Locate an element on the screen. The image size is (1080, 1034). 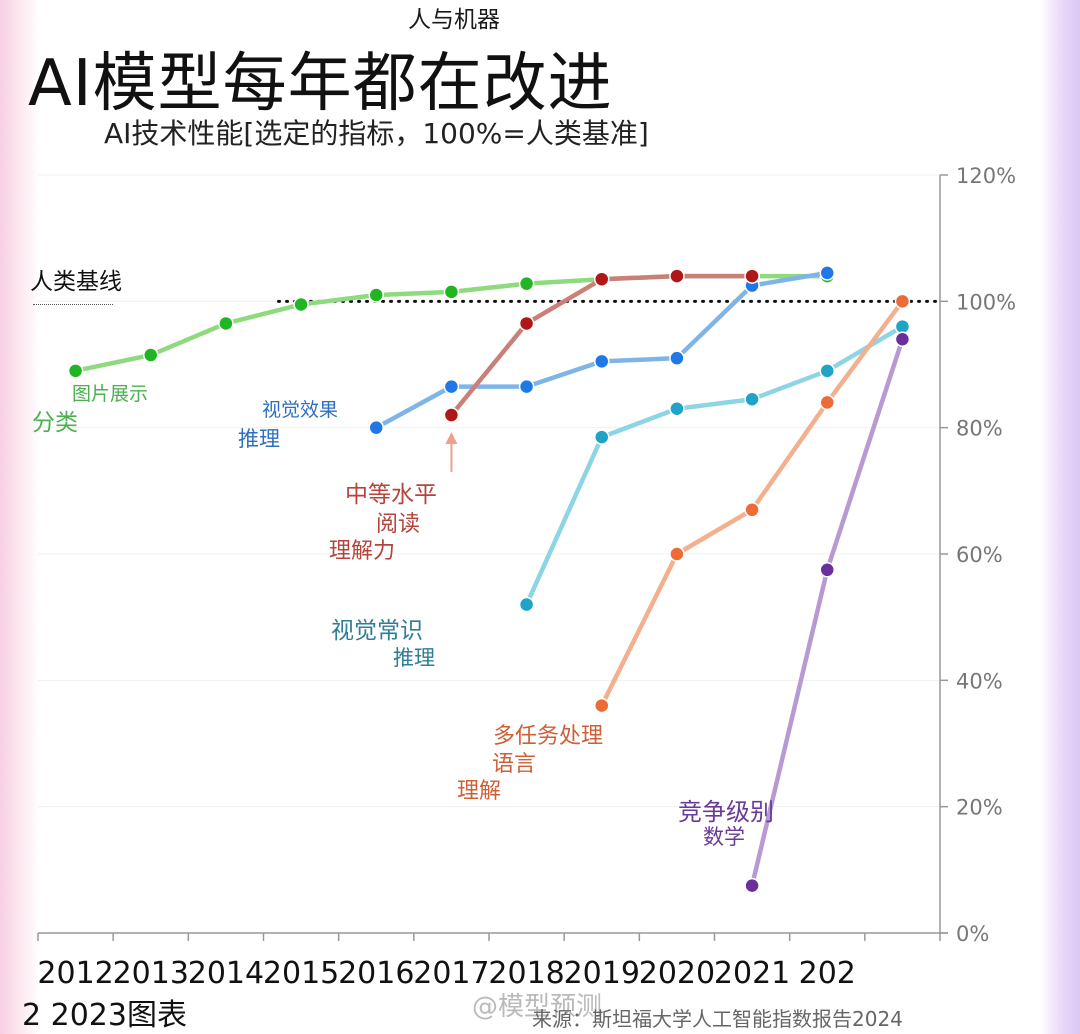
y-tick-label: 40% is located at coordinates (979, 681).